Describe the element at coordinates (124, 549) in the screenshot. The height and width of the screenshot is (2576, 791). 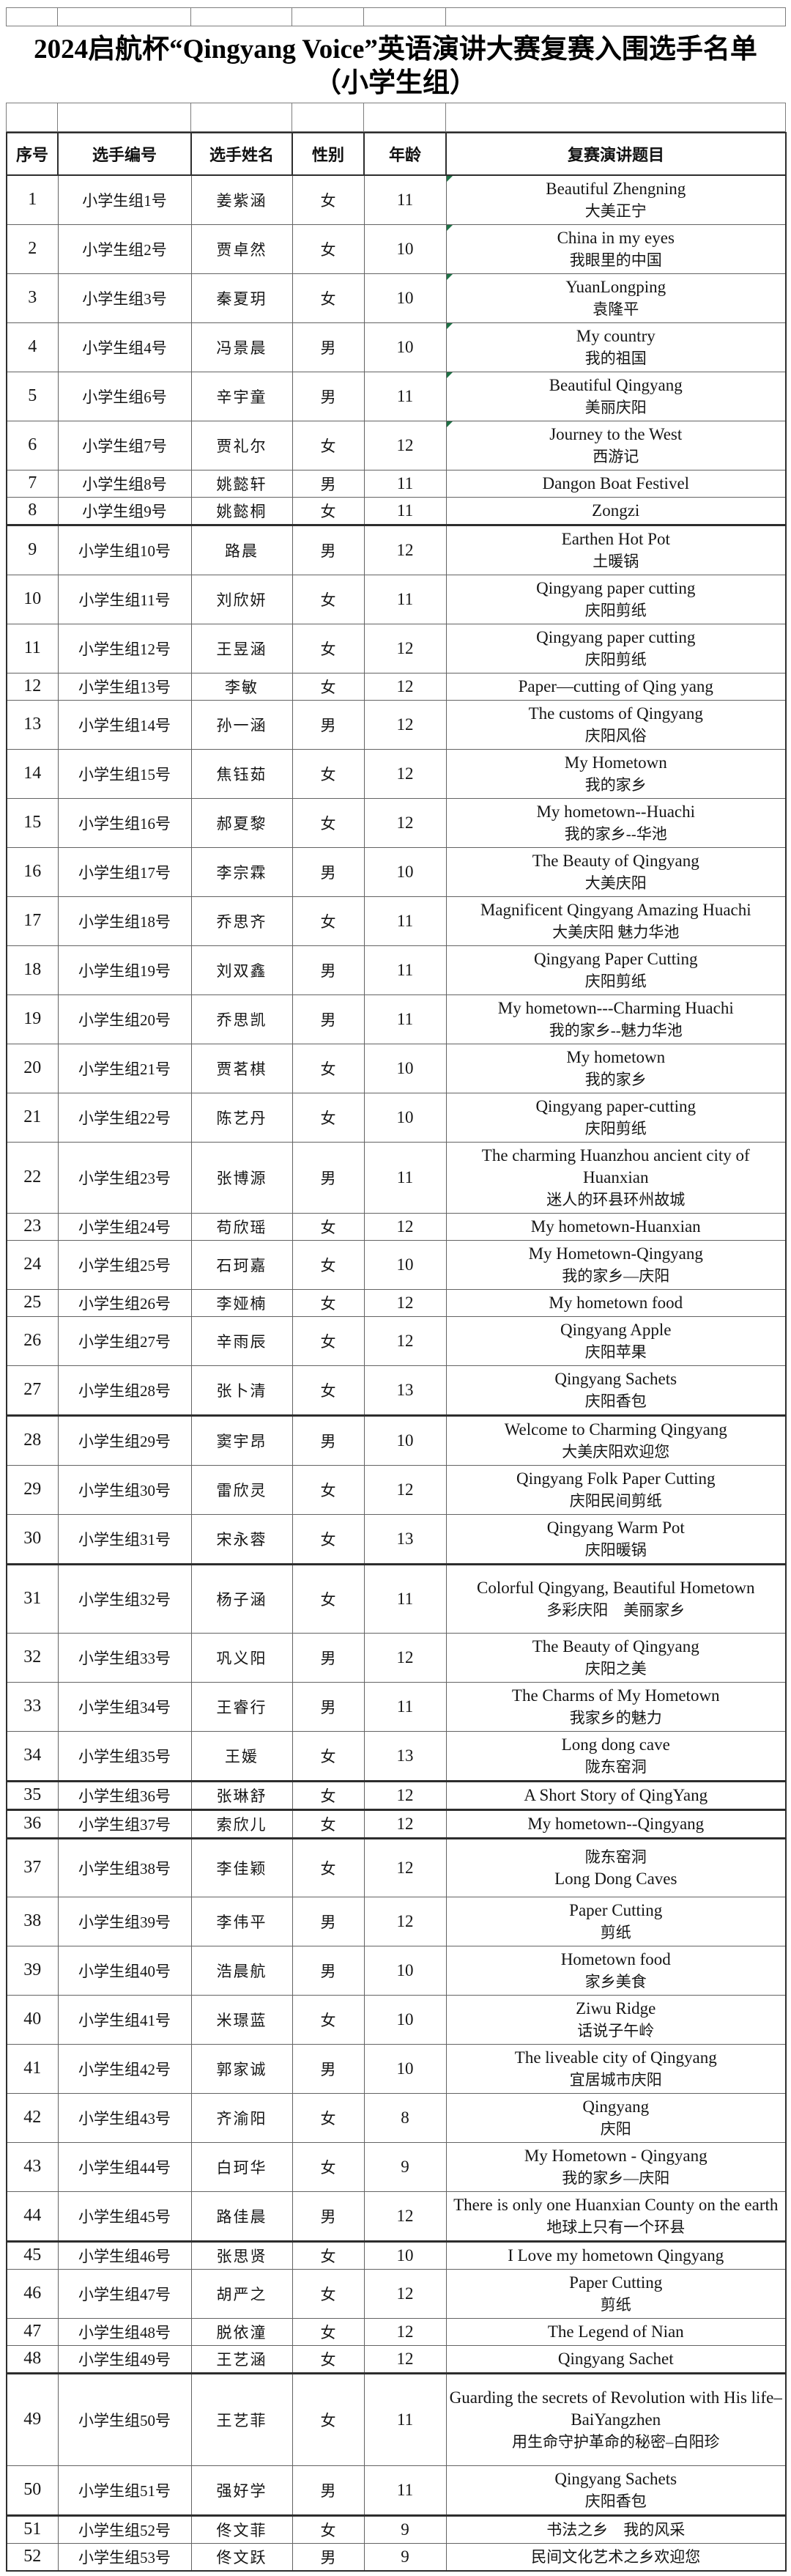
I see `cell-contestant-id: 小学生组10号` at that location.